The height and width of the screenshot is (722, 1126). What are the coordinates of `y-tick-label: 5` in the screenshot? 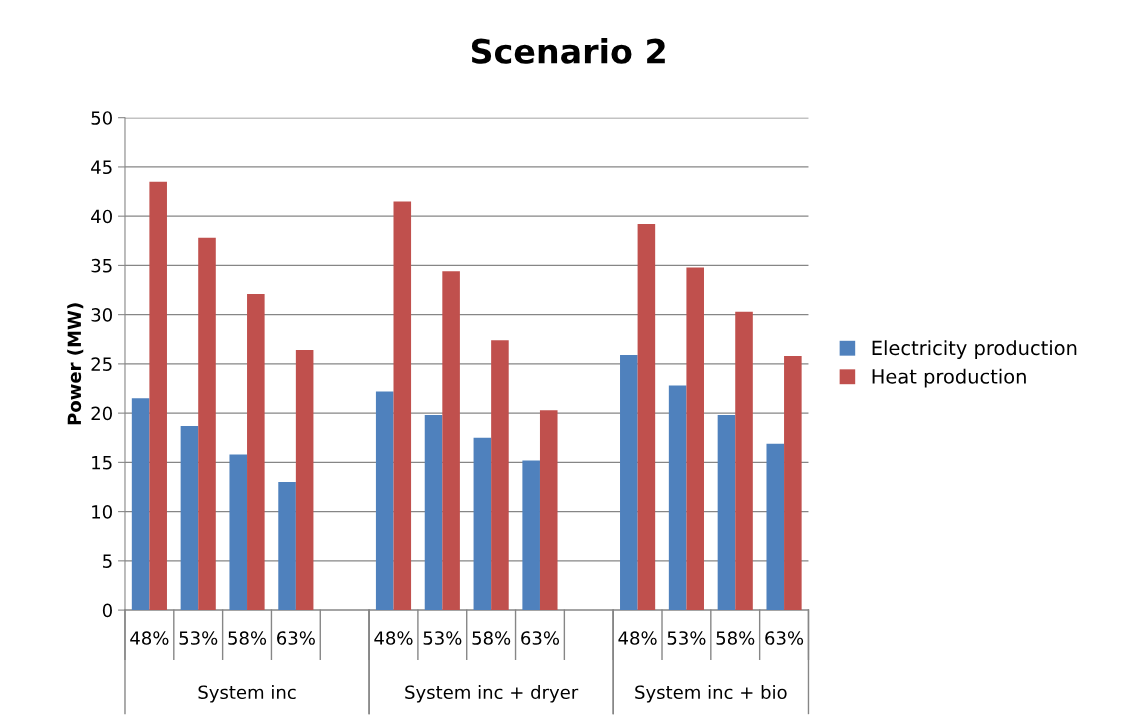 It's located at (107, 561).